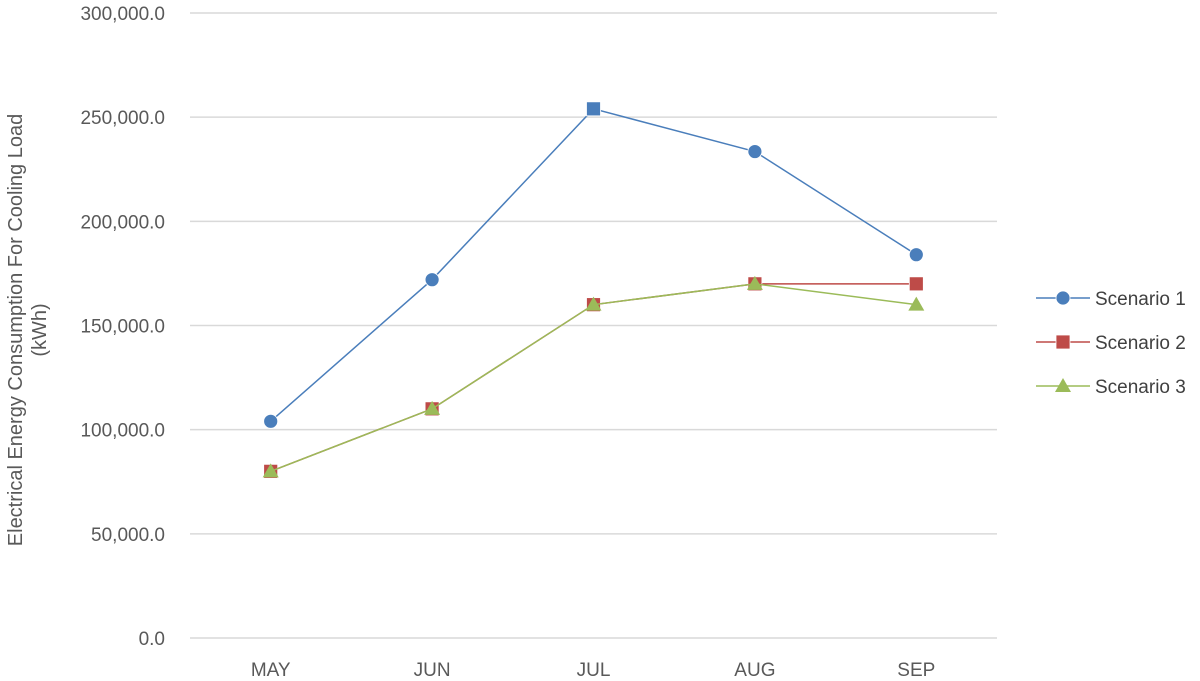 The width and height of the screenshot is (1200, 681). Describe the element at coordinates (1140, 299) in the screenshot. I see `legend-label: Scenario 1` at that location.